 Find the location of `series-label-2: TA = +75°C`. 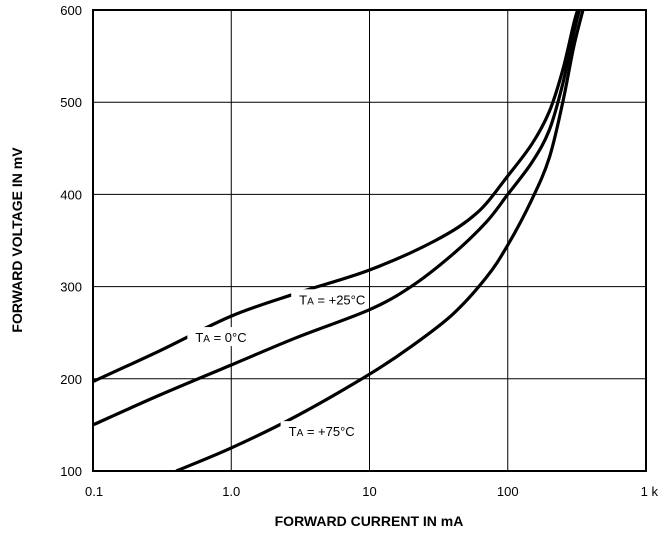

series-label-2: TA = +75°C is located at coordinates (317, 431).